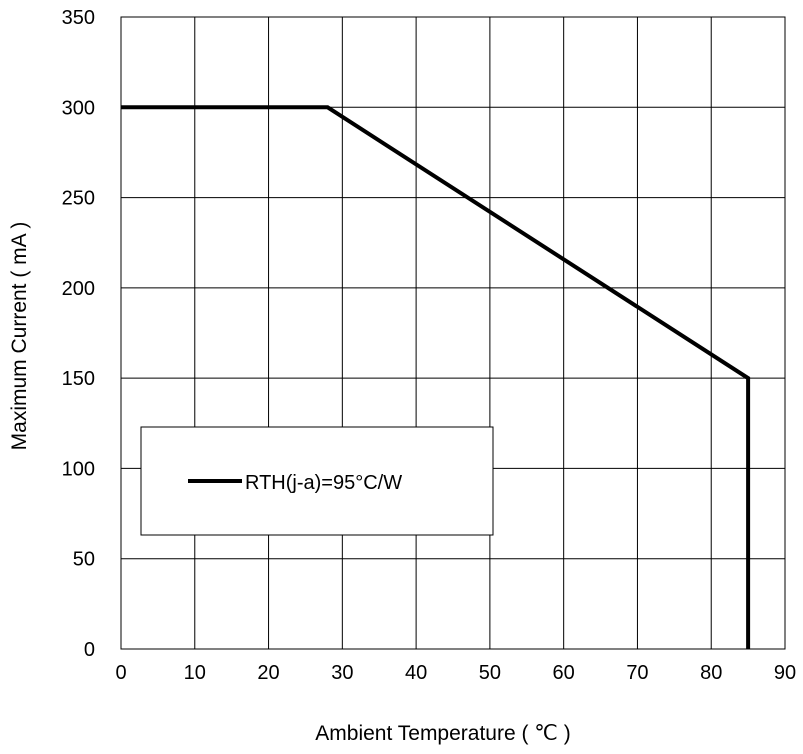  I want to click on x-tick-label: 30, so click(342, 673).